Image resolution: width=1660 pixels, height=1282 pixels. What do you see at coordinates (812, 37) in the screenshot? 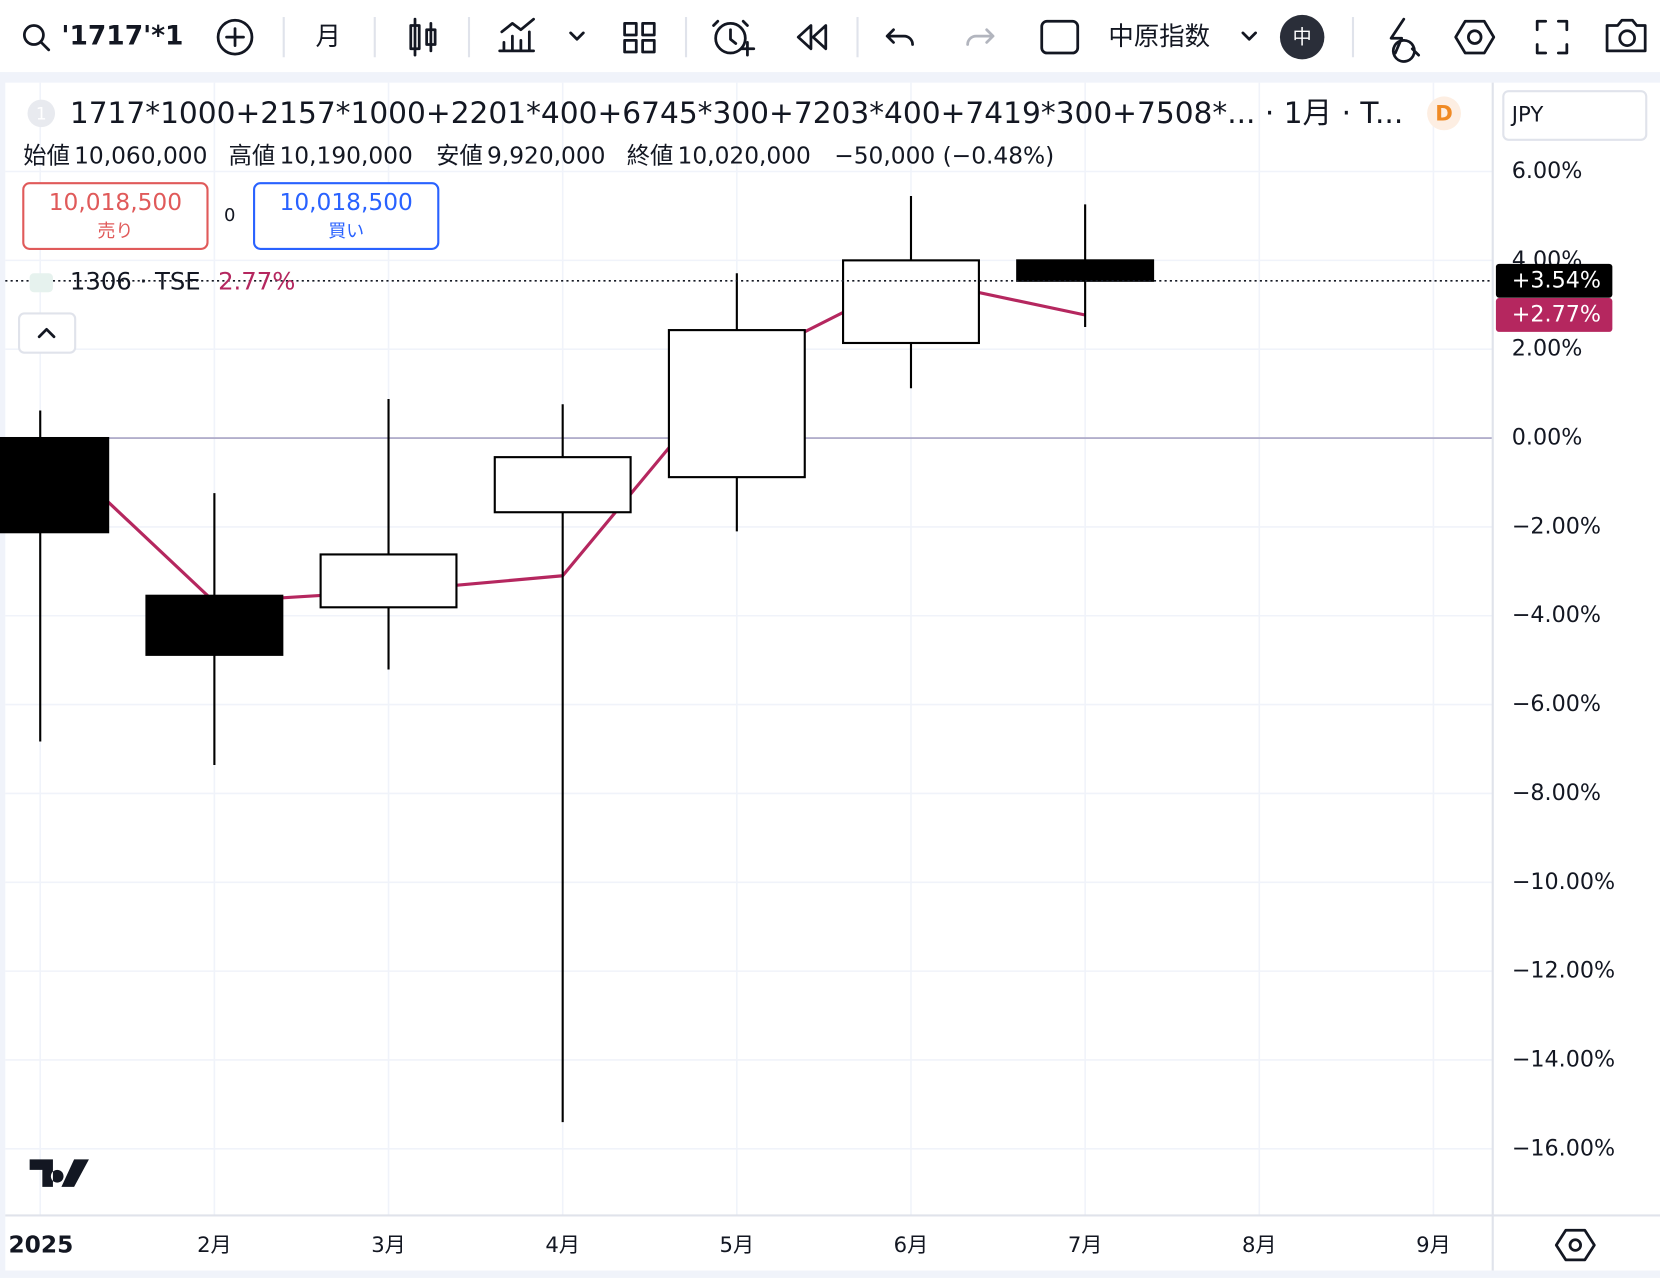
I see `replay-icon` at bounding box center [812, 37].